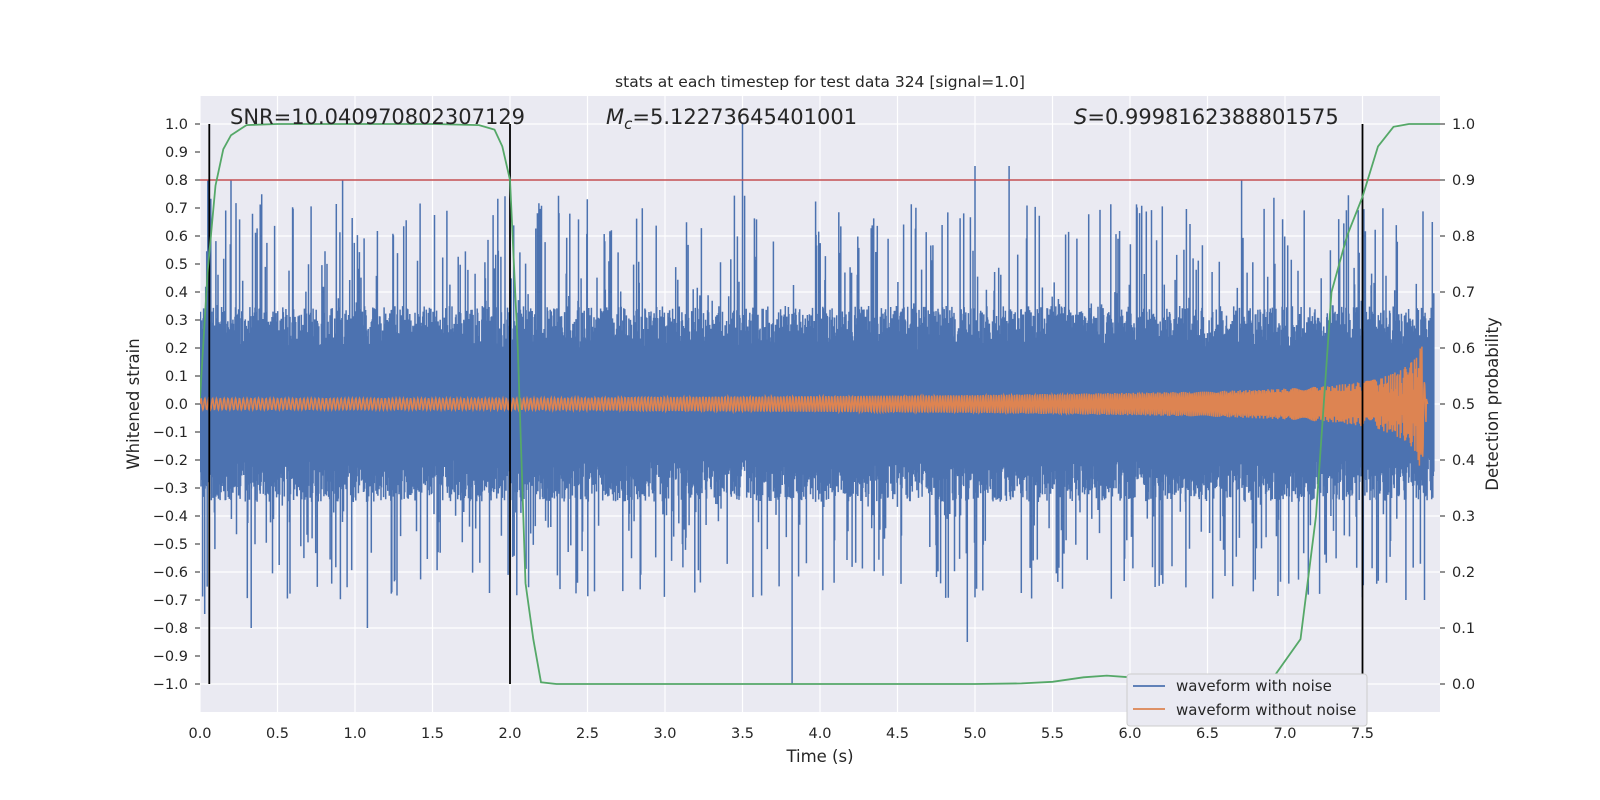  What do you see at coordinates (1080, 117) in the screenshot?
I see `score-symbol: S` at bounding box center [1080, 117].